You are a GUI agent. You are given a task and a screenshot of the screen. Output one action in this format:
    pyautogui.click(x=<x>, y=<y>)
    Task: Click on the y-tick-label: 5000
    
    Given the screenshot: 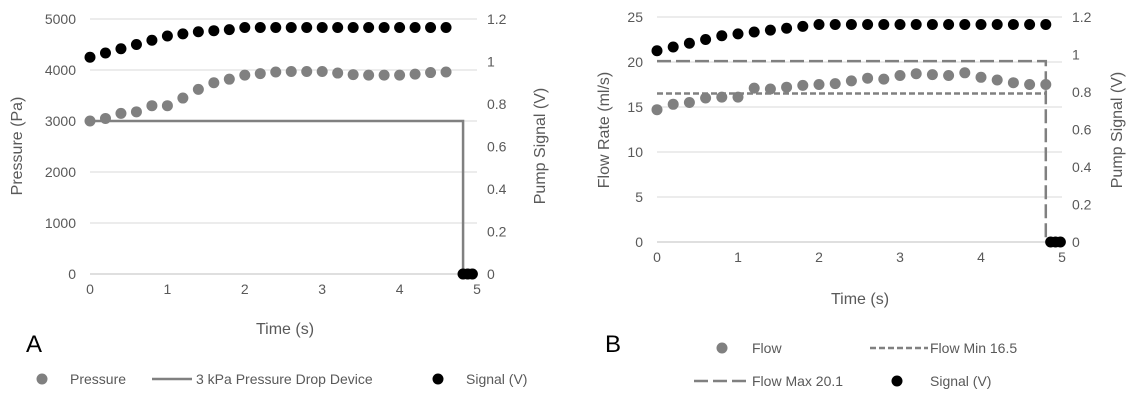 What is the action you would take?
    pyautogui.click(x=60, y=19)
    